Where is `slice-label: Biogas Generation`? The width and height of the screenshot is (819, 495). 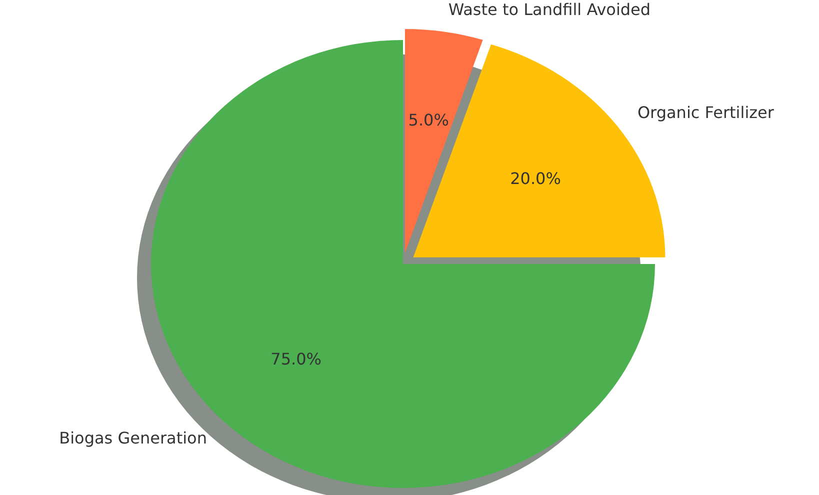
slice-label: Biogas Generation is located at coordinates (133, 438).